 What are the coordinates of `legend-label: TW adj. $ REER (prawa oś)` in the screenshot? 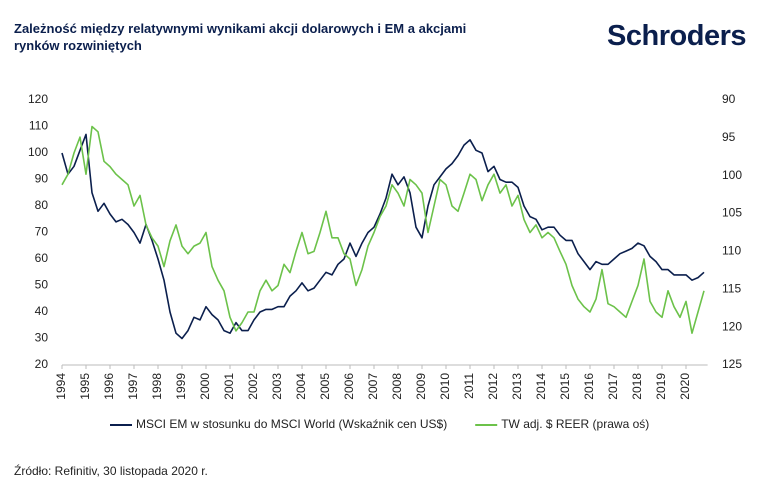 It's located at (575, 424).